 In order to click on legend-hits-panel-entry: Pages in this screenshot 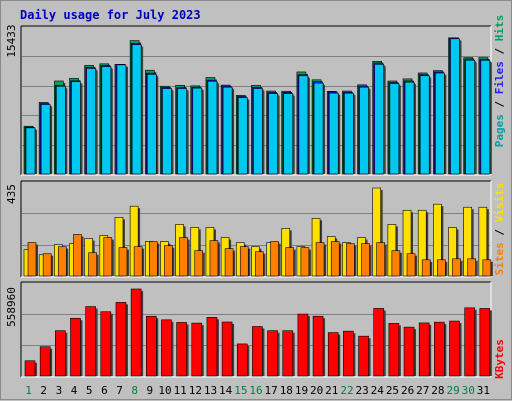, I will do `click(499, 130)`.